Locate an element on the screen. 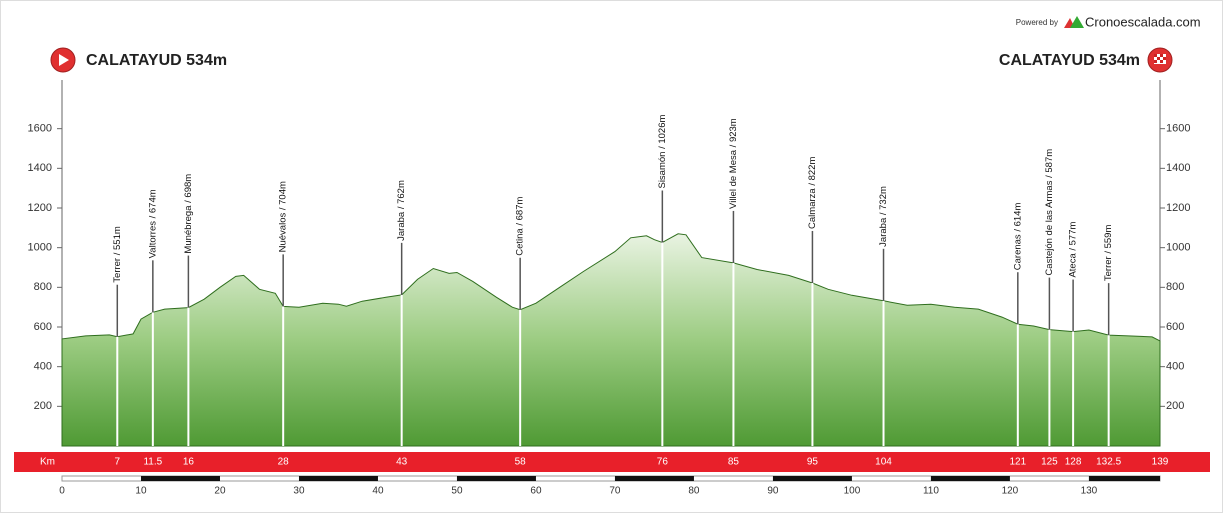 This screenshot has width=1223, height=513. km-value: 7 is located at coordinates (118, 462).